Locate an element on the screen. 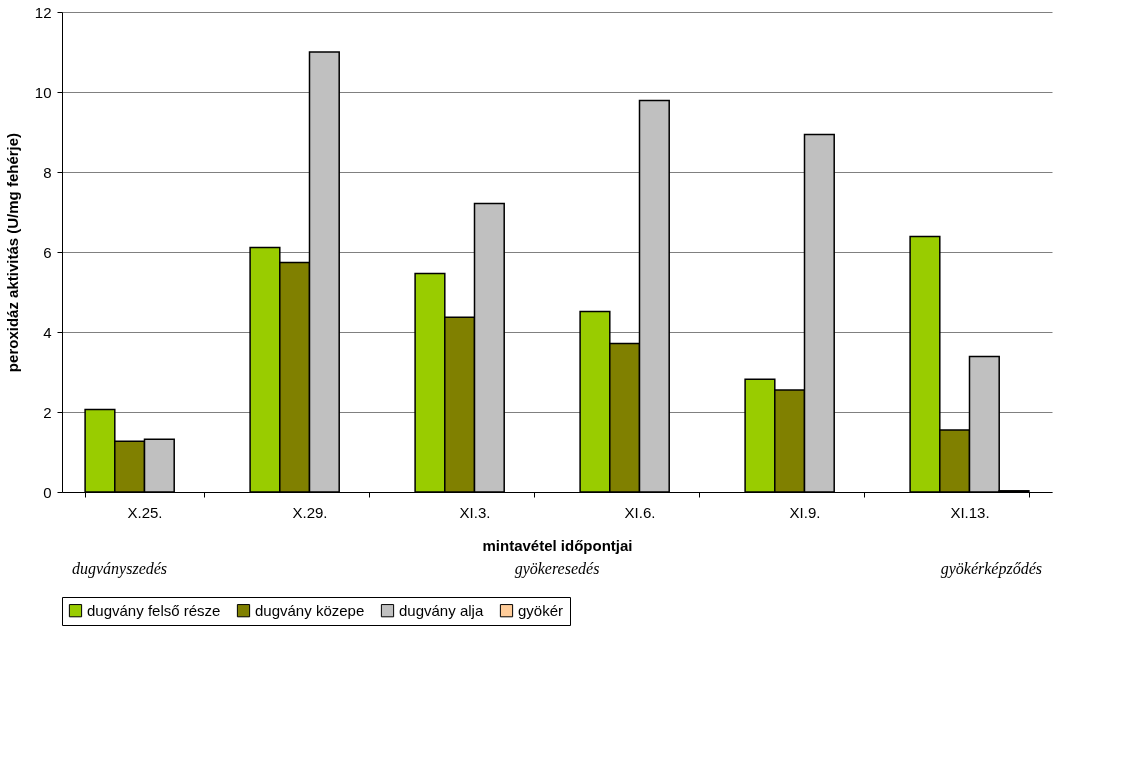 The height and width of the screenshot is (772, 1129). x-tick-label: XI.13. is located at coordinates (970, 512).